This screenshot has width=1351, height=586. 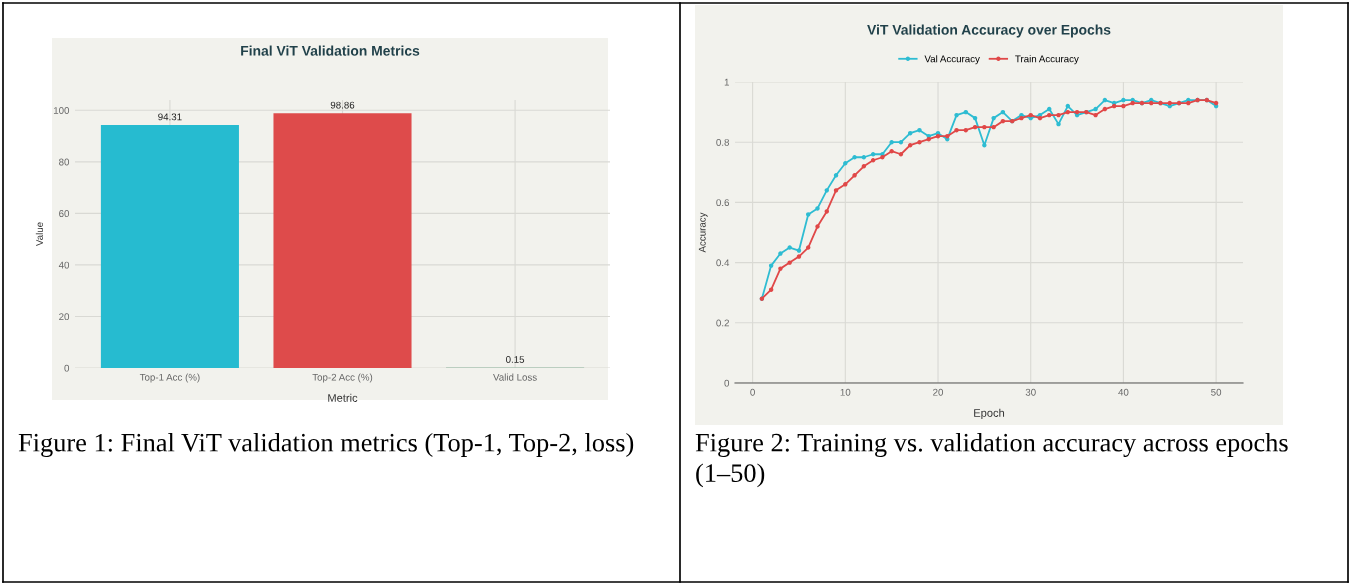 I want to click on x-tick-label: 0, so click(x=752, y=392).